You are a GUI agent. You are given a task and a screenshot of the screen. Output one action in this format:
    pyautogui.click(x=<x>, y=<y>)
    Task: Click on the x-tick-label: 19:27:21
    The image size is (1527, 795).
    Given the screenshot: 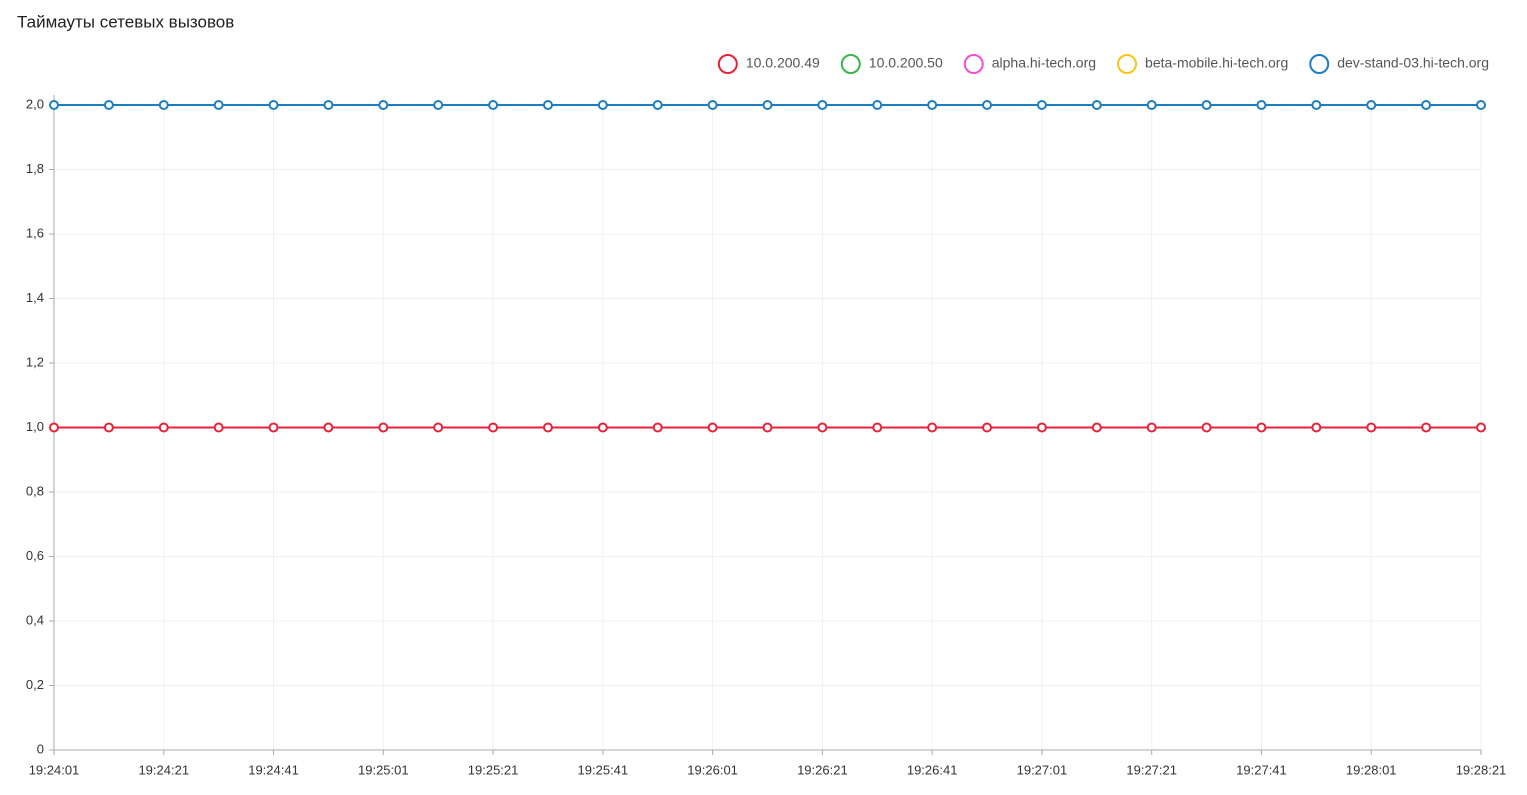 What is the action you would take?
    pyautogui.click(x=1151, y=769)
    